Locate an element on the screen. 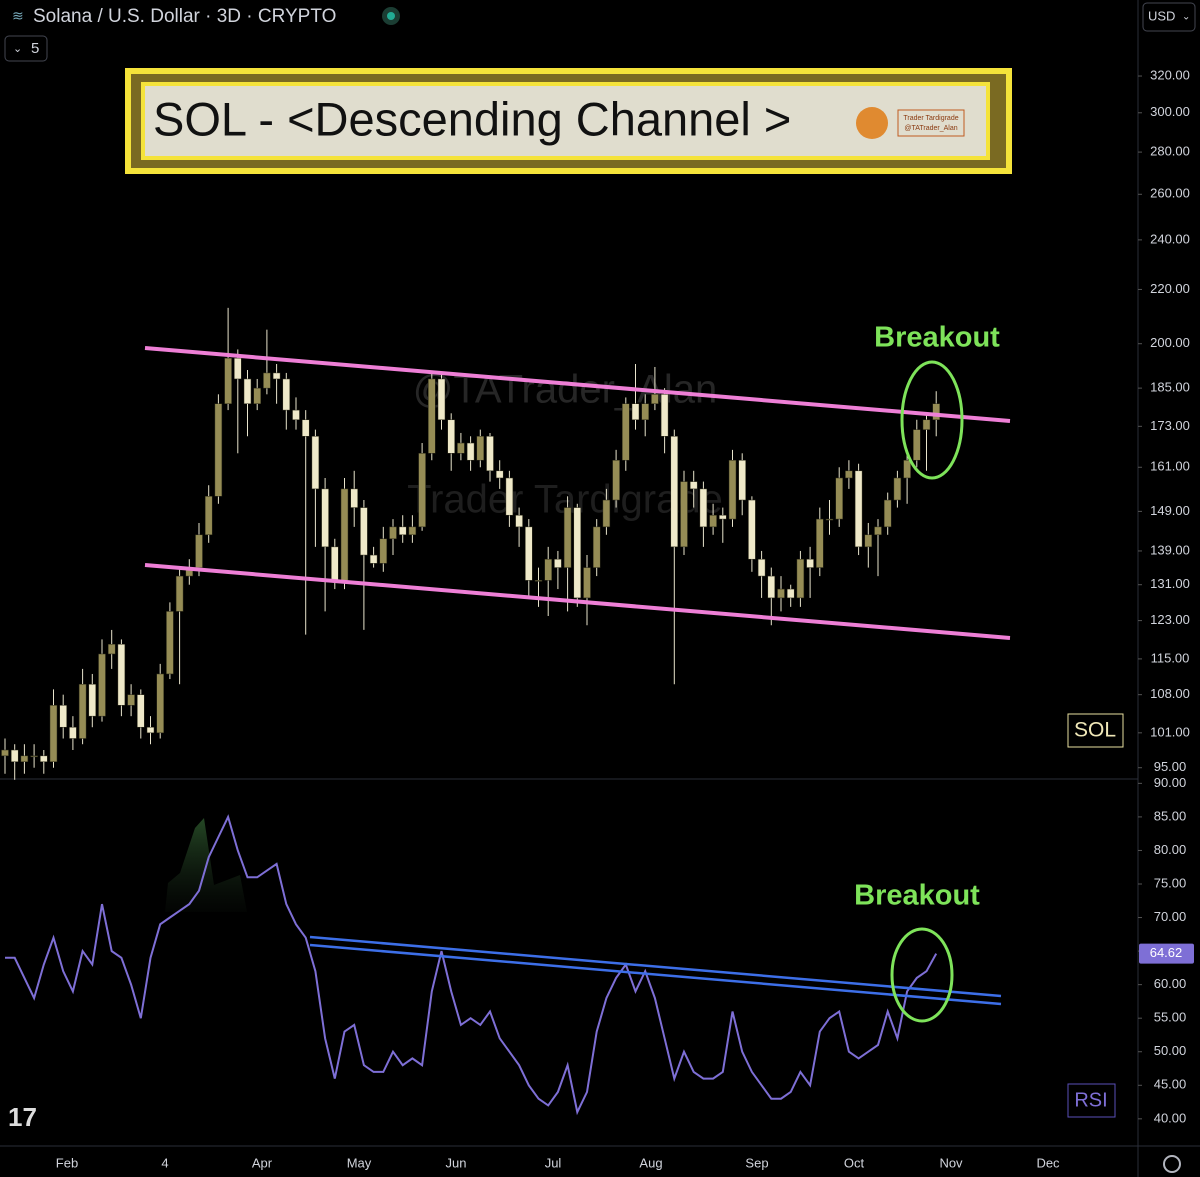 The image size is (1200, 1177). rsi-trend-upper is located at coordinates (655, 966).